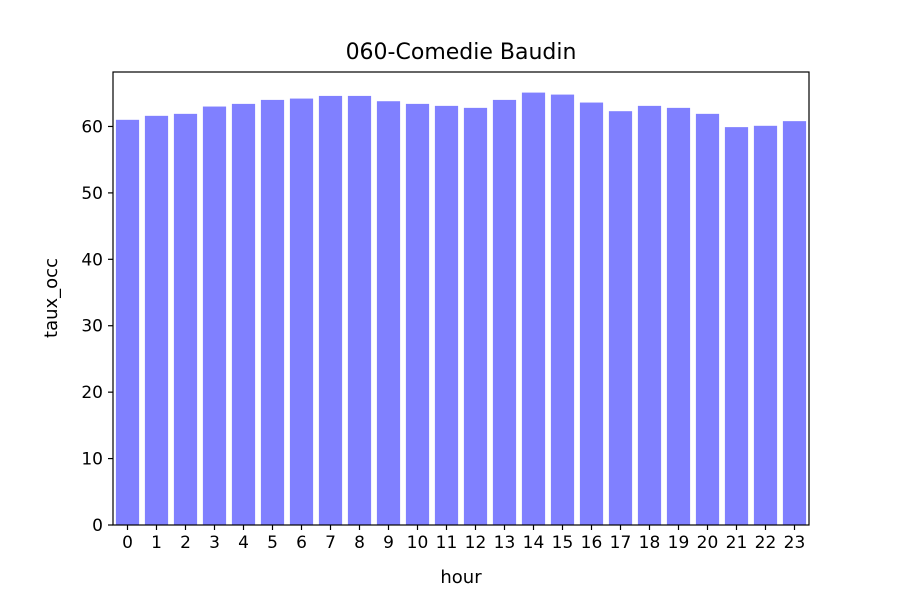 Image resolution: width=900 pixels, height=600 pixels. I want to click on x-tick-label: 17, so click(621, 543).